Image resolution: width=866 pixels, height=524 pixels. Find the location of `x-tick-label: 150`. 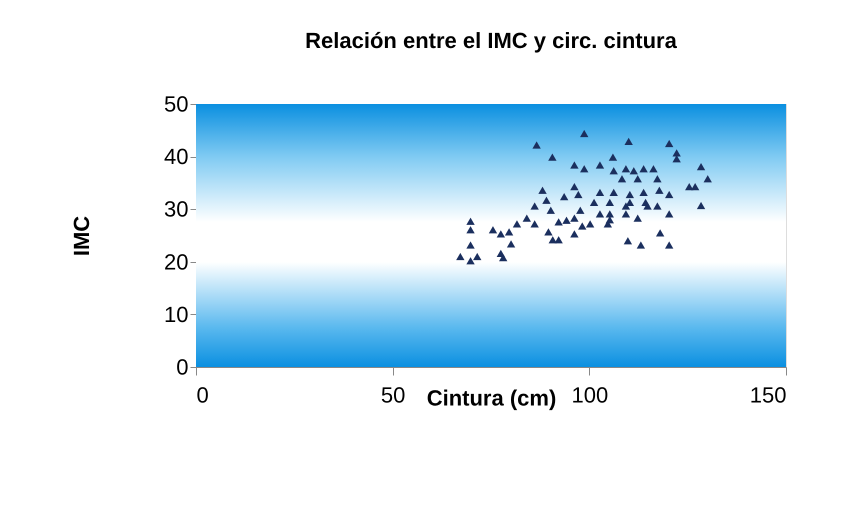

x-tick-label: 150 is located at coordinates (768, 395).